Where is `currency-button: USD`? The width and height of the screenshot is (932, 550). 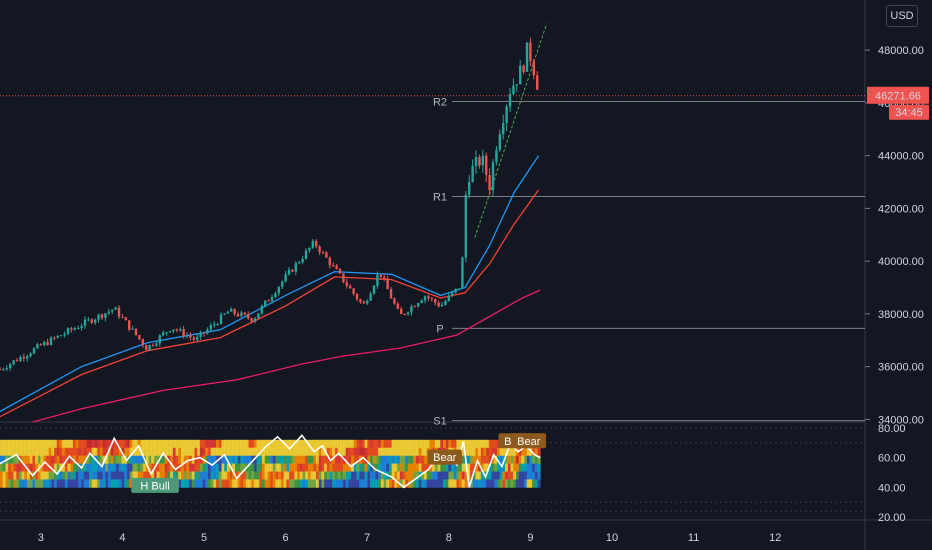
currency-button: USD is located at coordinates (902, 16).